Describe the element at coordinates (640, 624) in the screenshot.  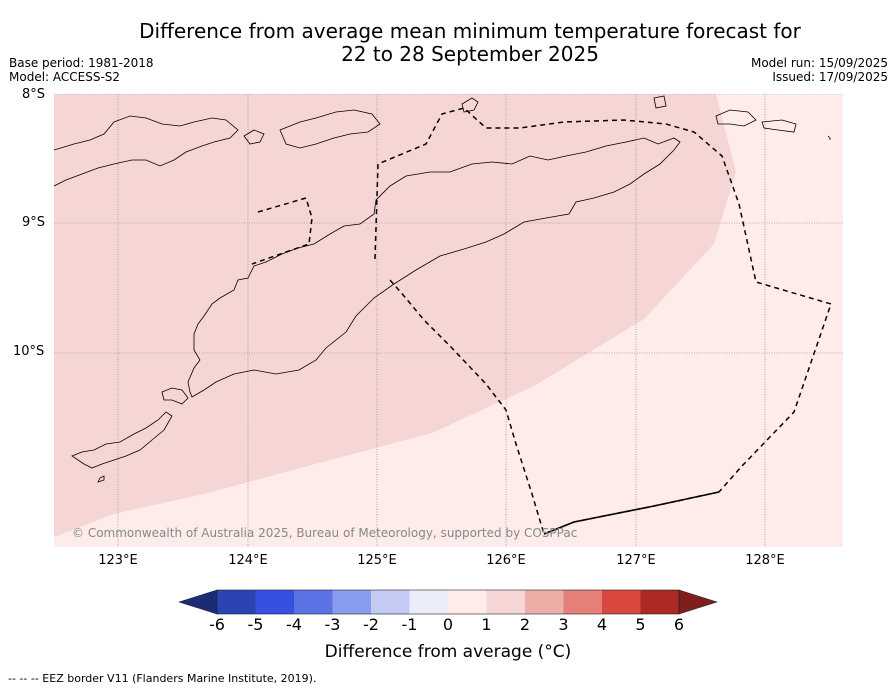
I see `colorbar-tick-label: 5` at that location.